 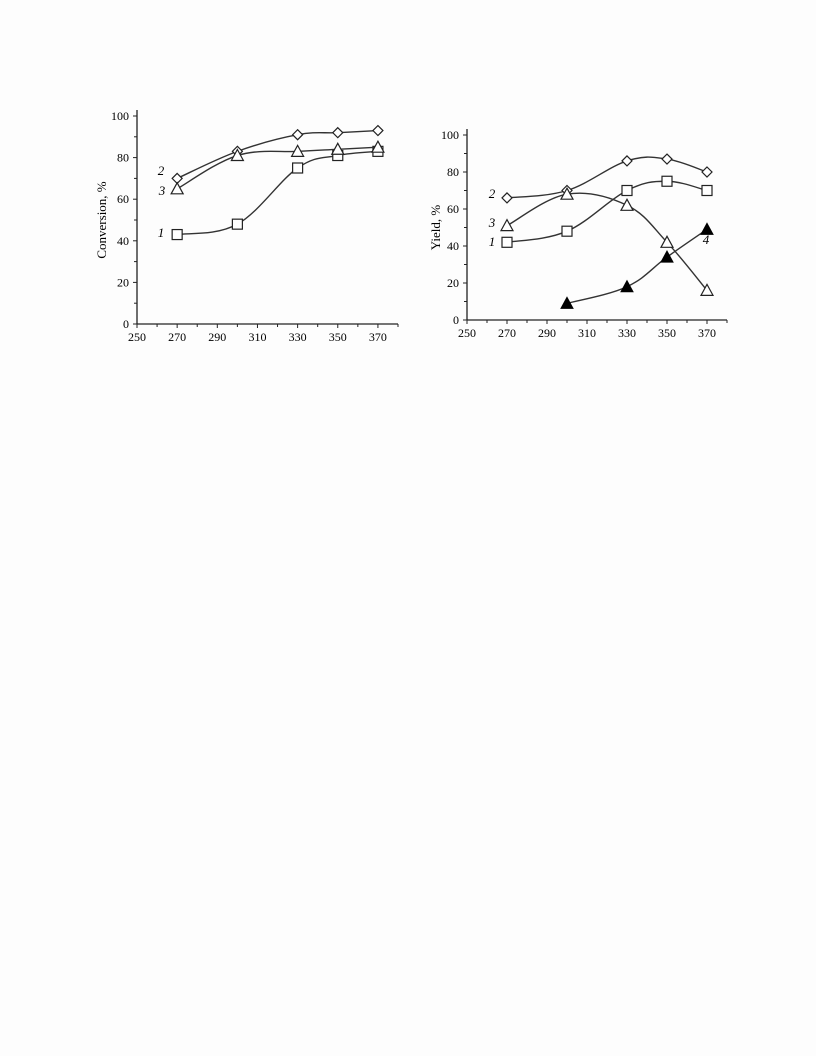 What do you see at coordinates (607, 211) in the screenshot?
I see `series-1-line` at bounding box center [607, 211].